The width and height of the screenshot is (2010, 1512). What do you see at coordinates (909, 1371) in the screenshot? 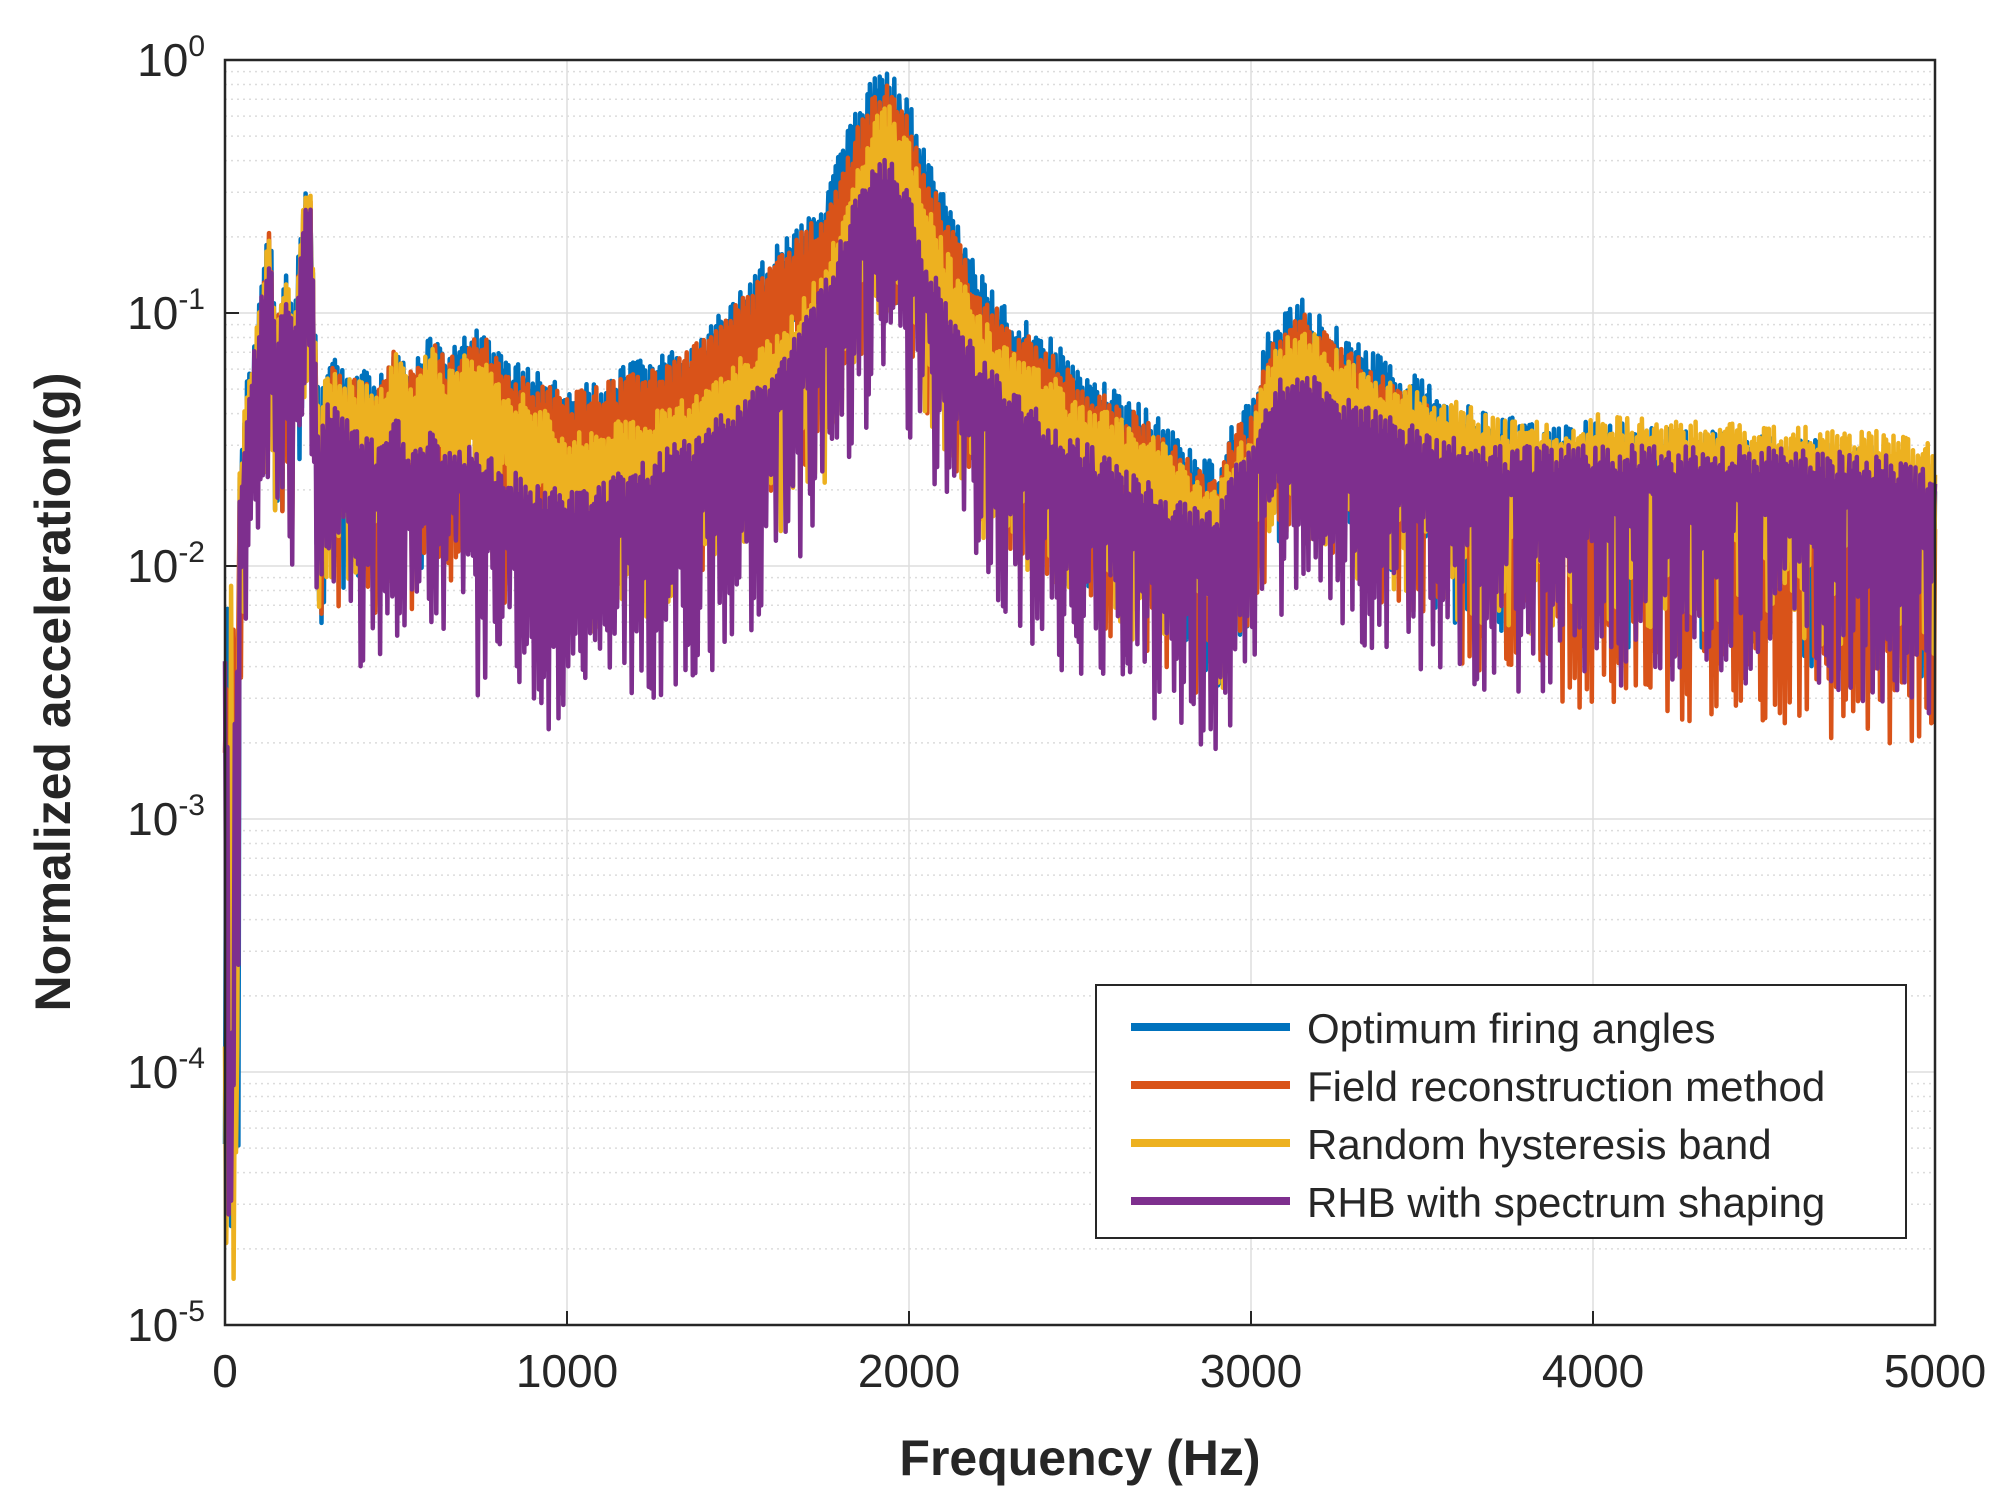
I see `x-tick-label: 2000` at bounding box center [909, 1371].